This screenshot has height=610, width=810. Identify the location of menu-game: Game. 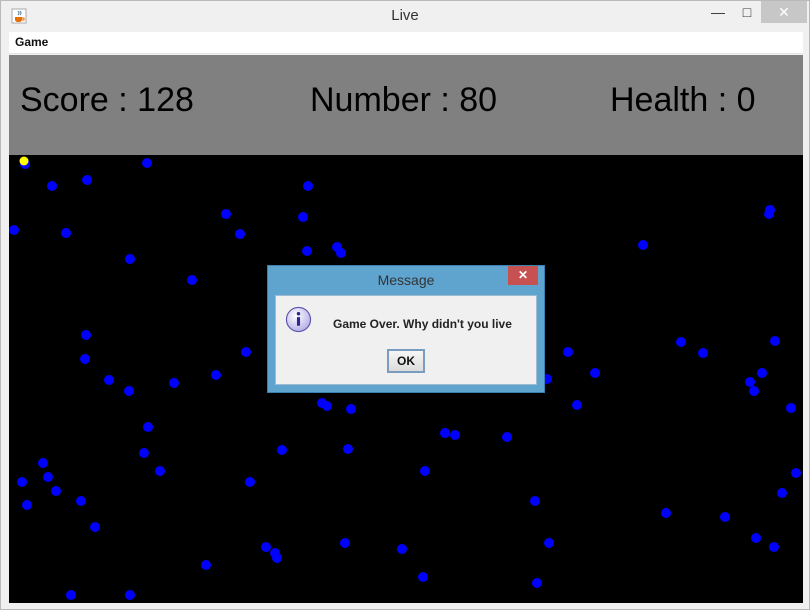
(32, 42).